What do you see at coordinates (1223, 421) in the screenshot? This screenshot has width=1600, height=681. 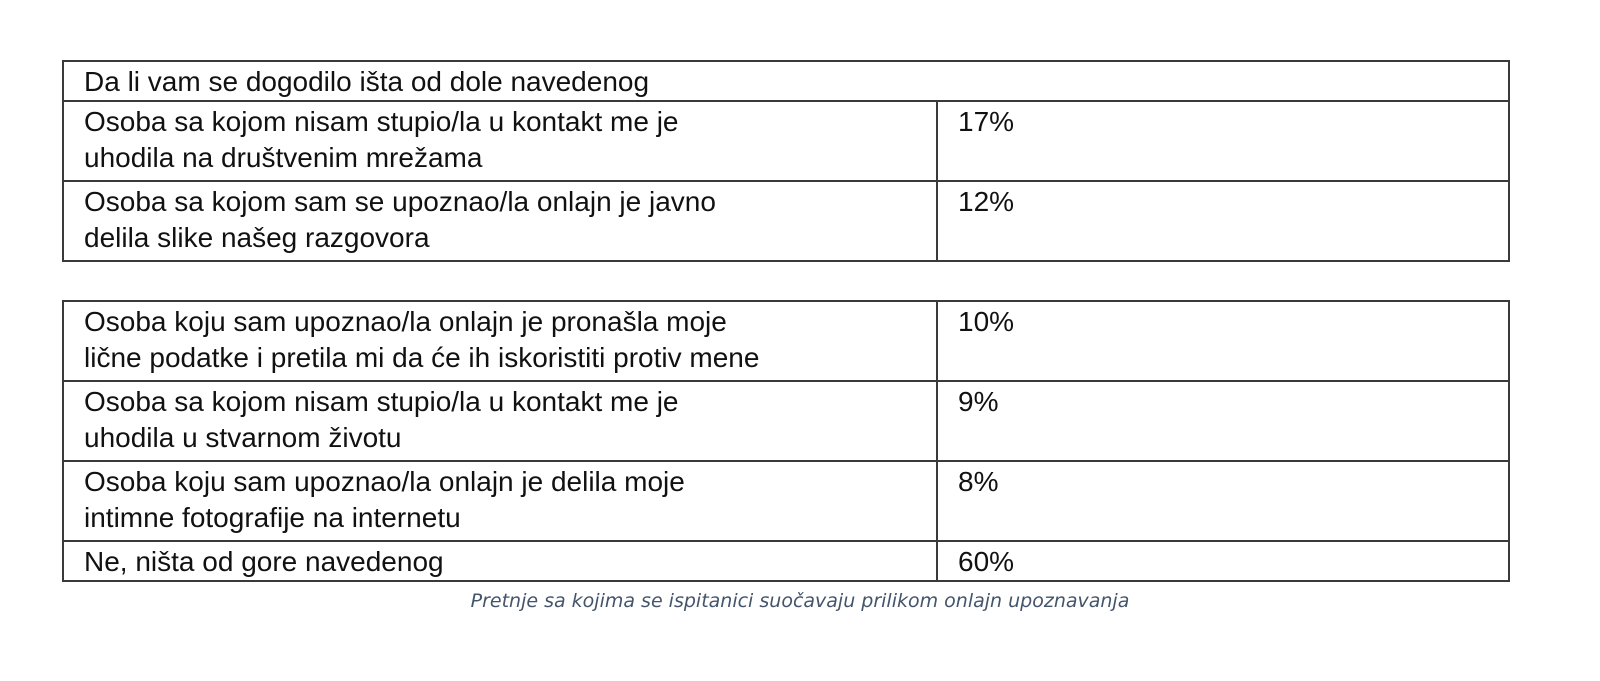 I see `row-percentage: 9%` at bounding box center [1223, 421].